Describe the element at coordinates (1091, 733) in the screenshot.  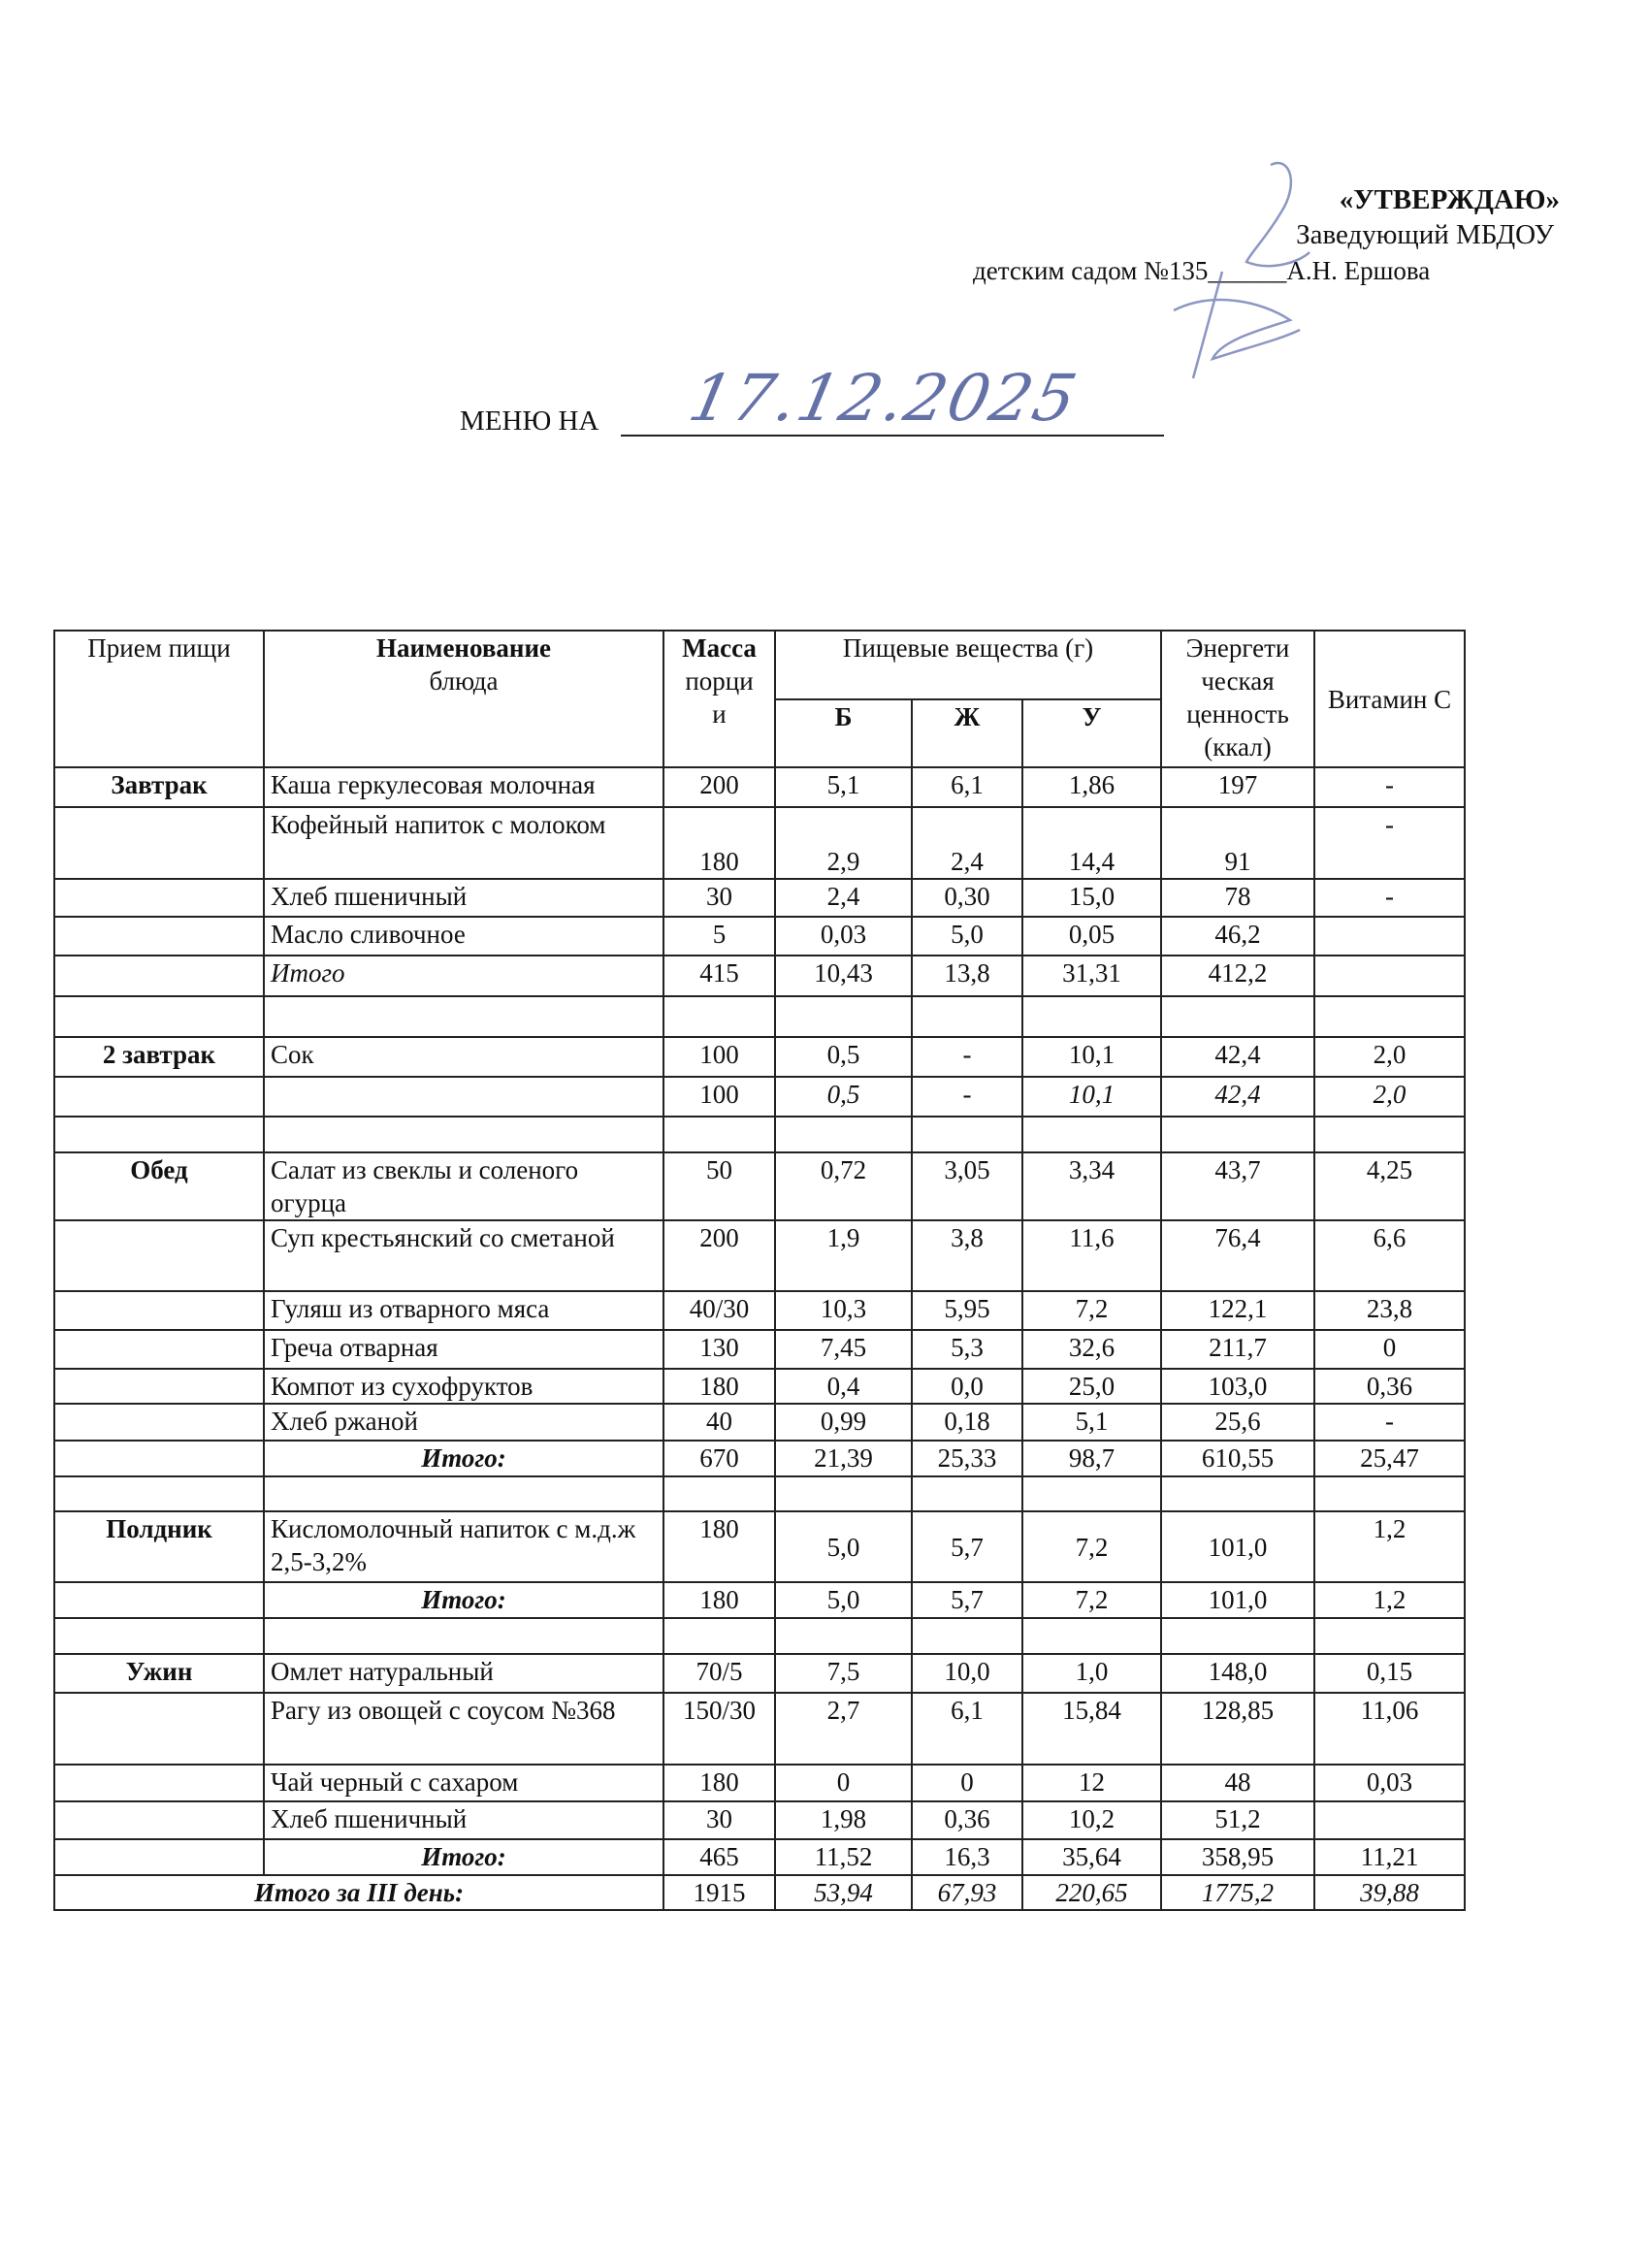
I see `header-carbs: У` at that location.